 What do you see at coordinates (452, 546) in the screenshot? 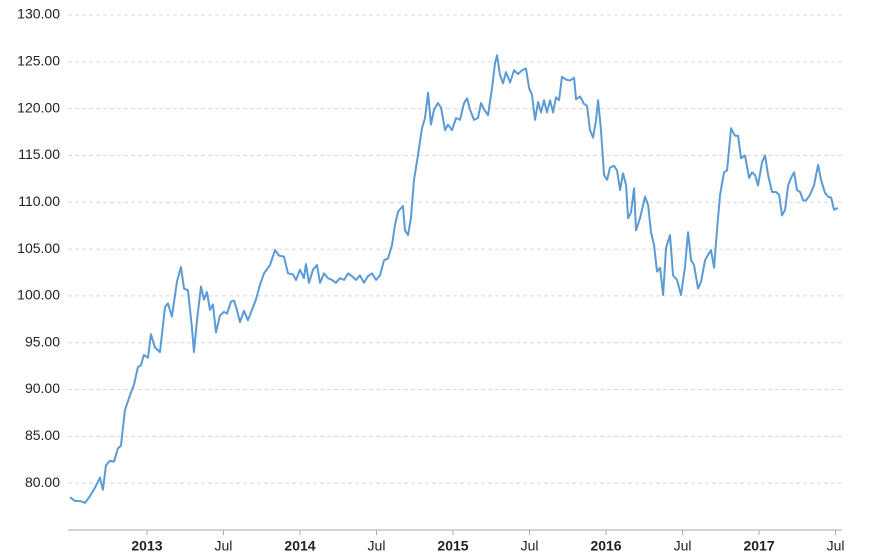
I see `x-tick-label: 2015` at bounding box center [452, 546].